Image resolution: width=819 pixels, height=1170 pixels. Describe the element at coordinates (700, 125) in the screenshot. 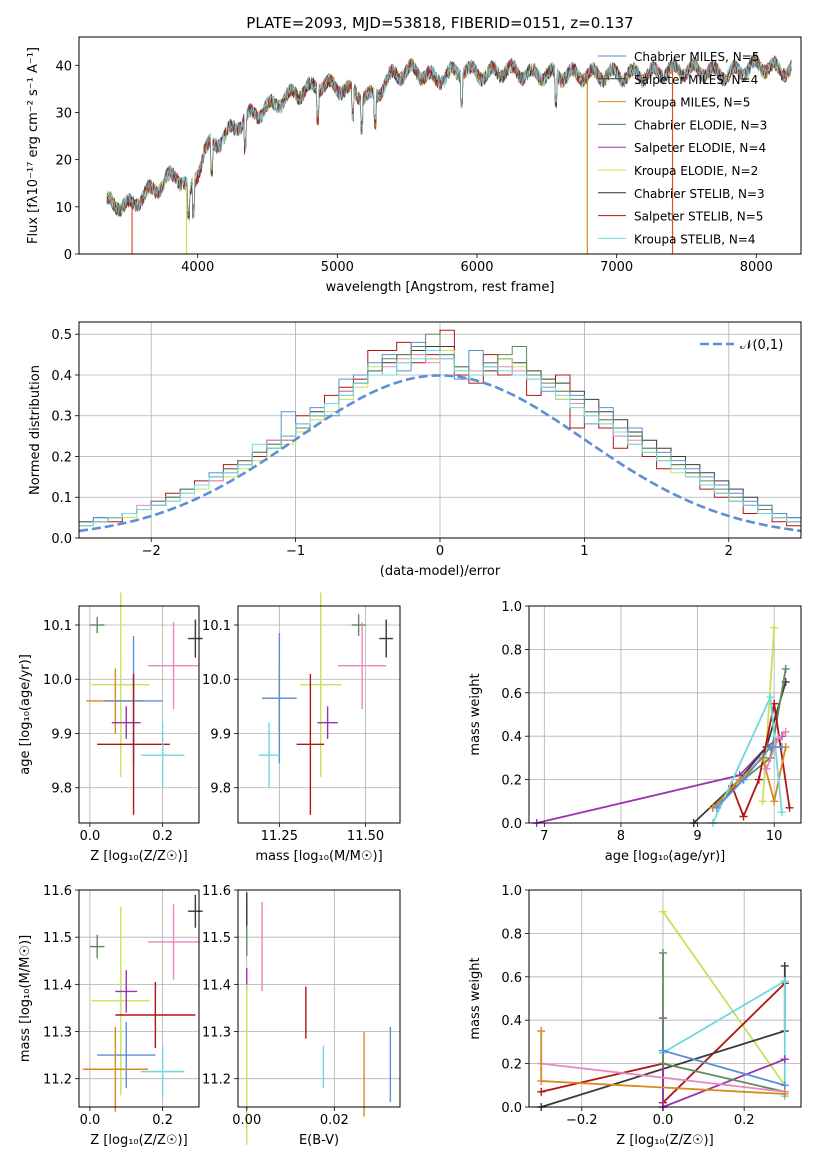

I see `legend-label: Chabrier ELODIE, N=3` at that location.